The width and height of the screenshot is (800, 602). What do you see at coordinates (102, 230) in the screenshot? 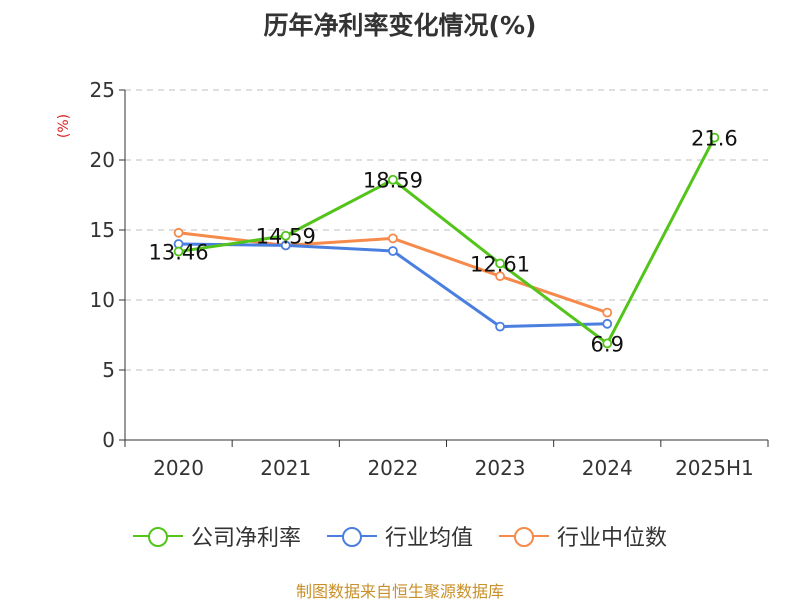
I see `y-tick-label: 15` at bounding box center [102, 230].